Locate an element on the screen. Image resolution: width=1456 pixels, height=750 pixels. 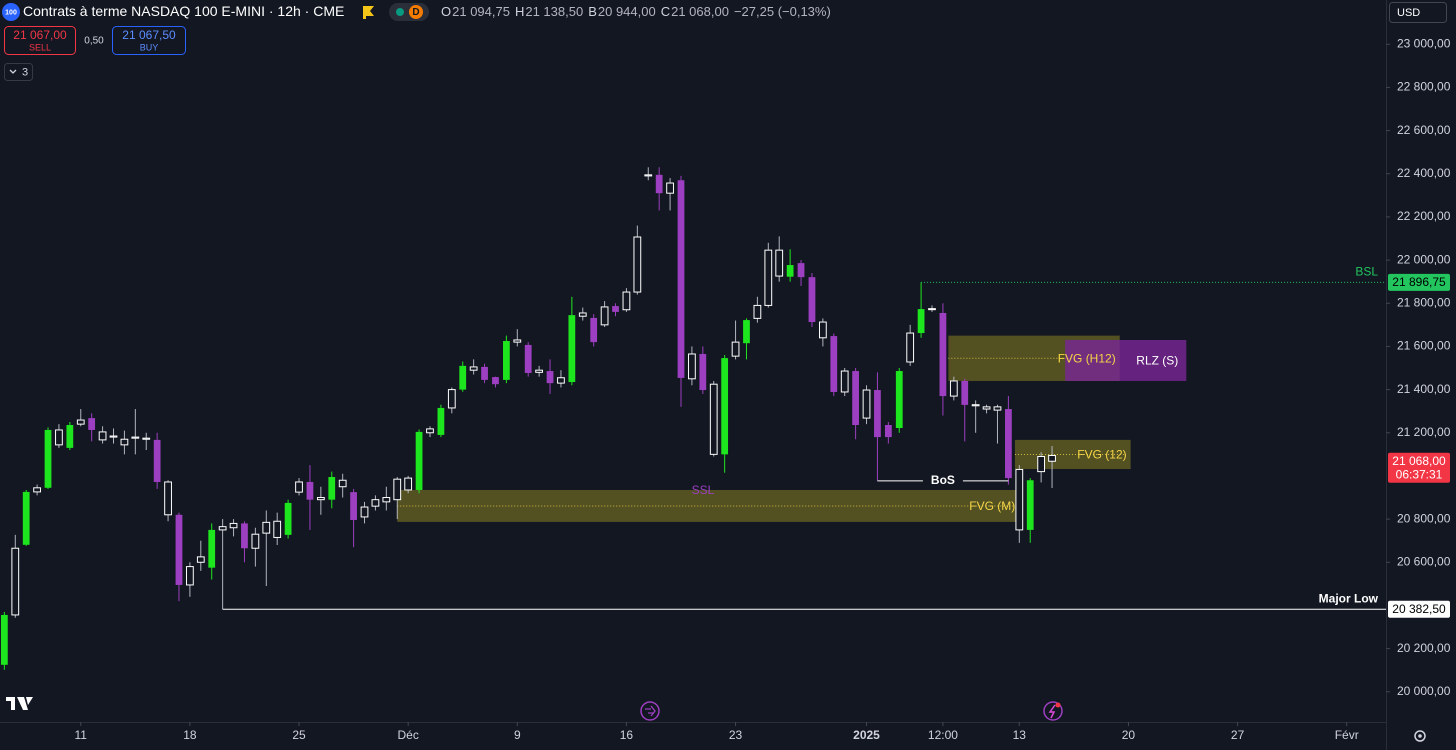
symbol-logo is located at coordinates (11, 12).